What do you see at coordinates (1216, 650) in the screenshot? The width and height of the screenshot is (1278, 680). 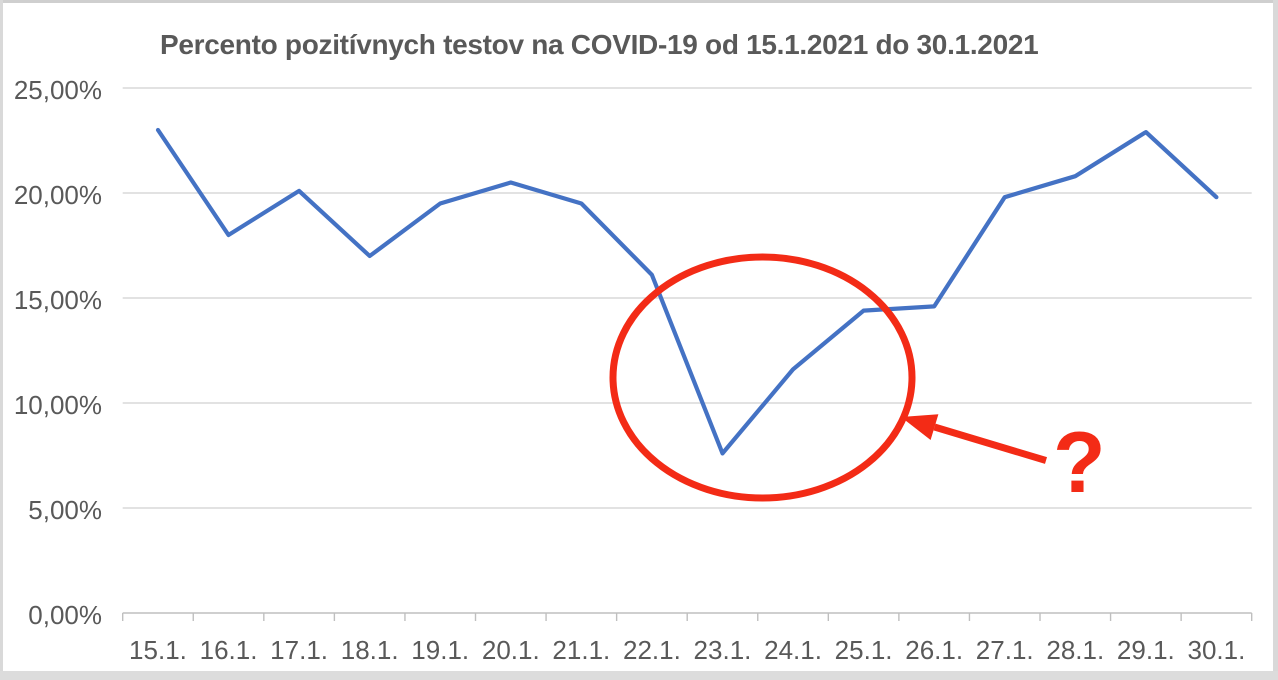 I see `x-axis-tick-label: 30.1.` at bounding box center [1216, 650].